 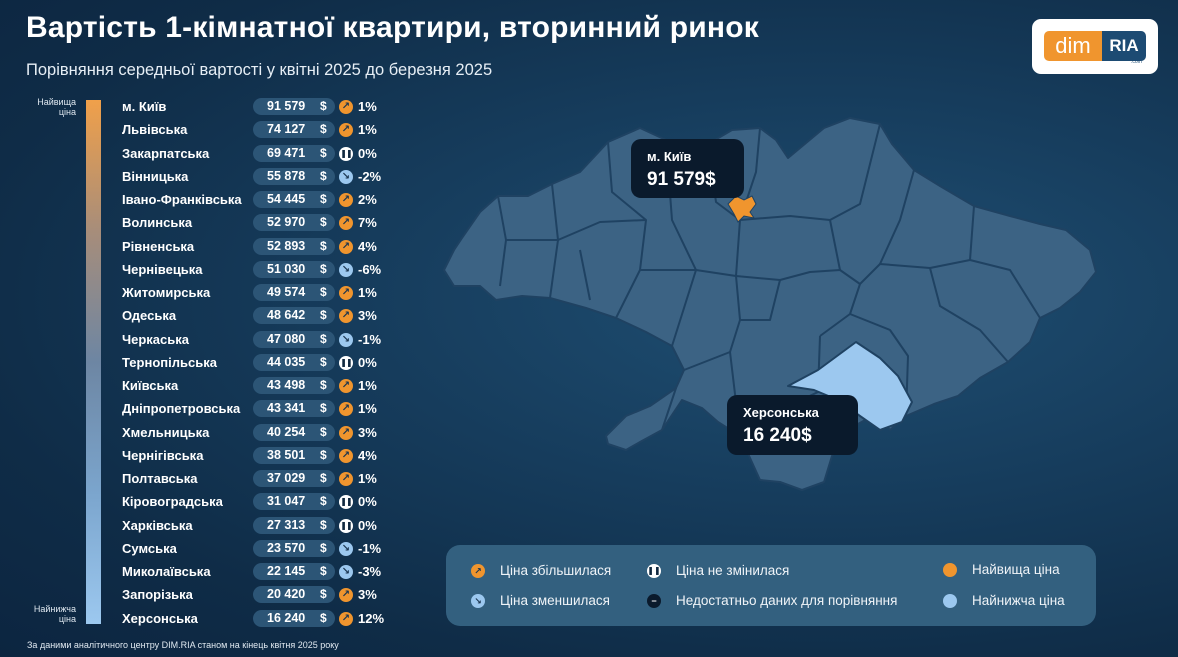 I want to click on price-pill: 20 420 $, so click(x=294, y=595).